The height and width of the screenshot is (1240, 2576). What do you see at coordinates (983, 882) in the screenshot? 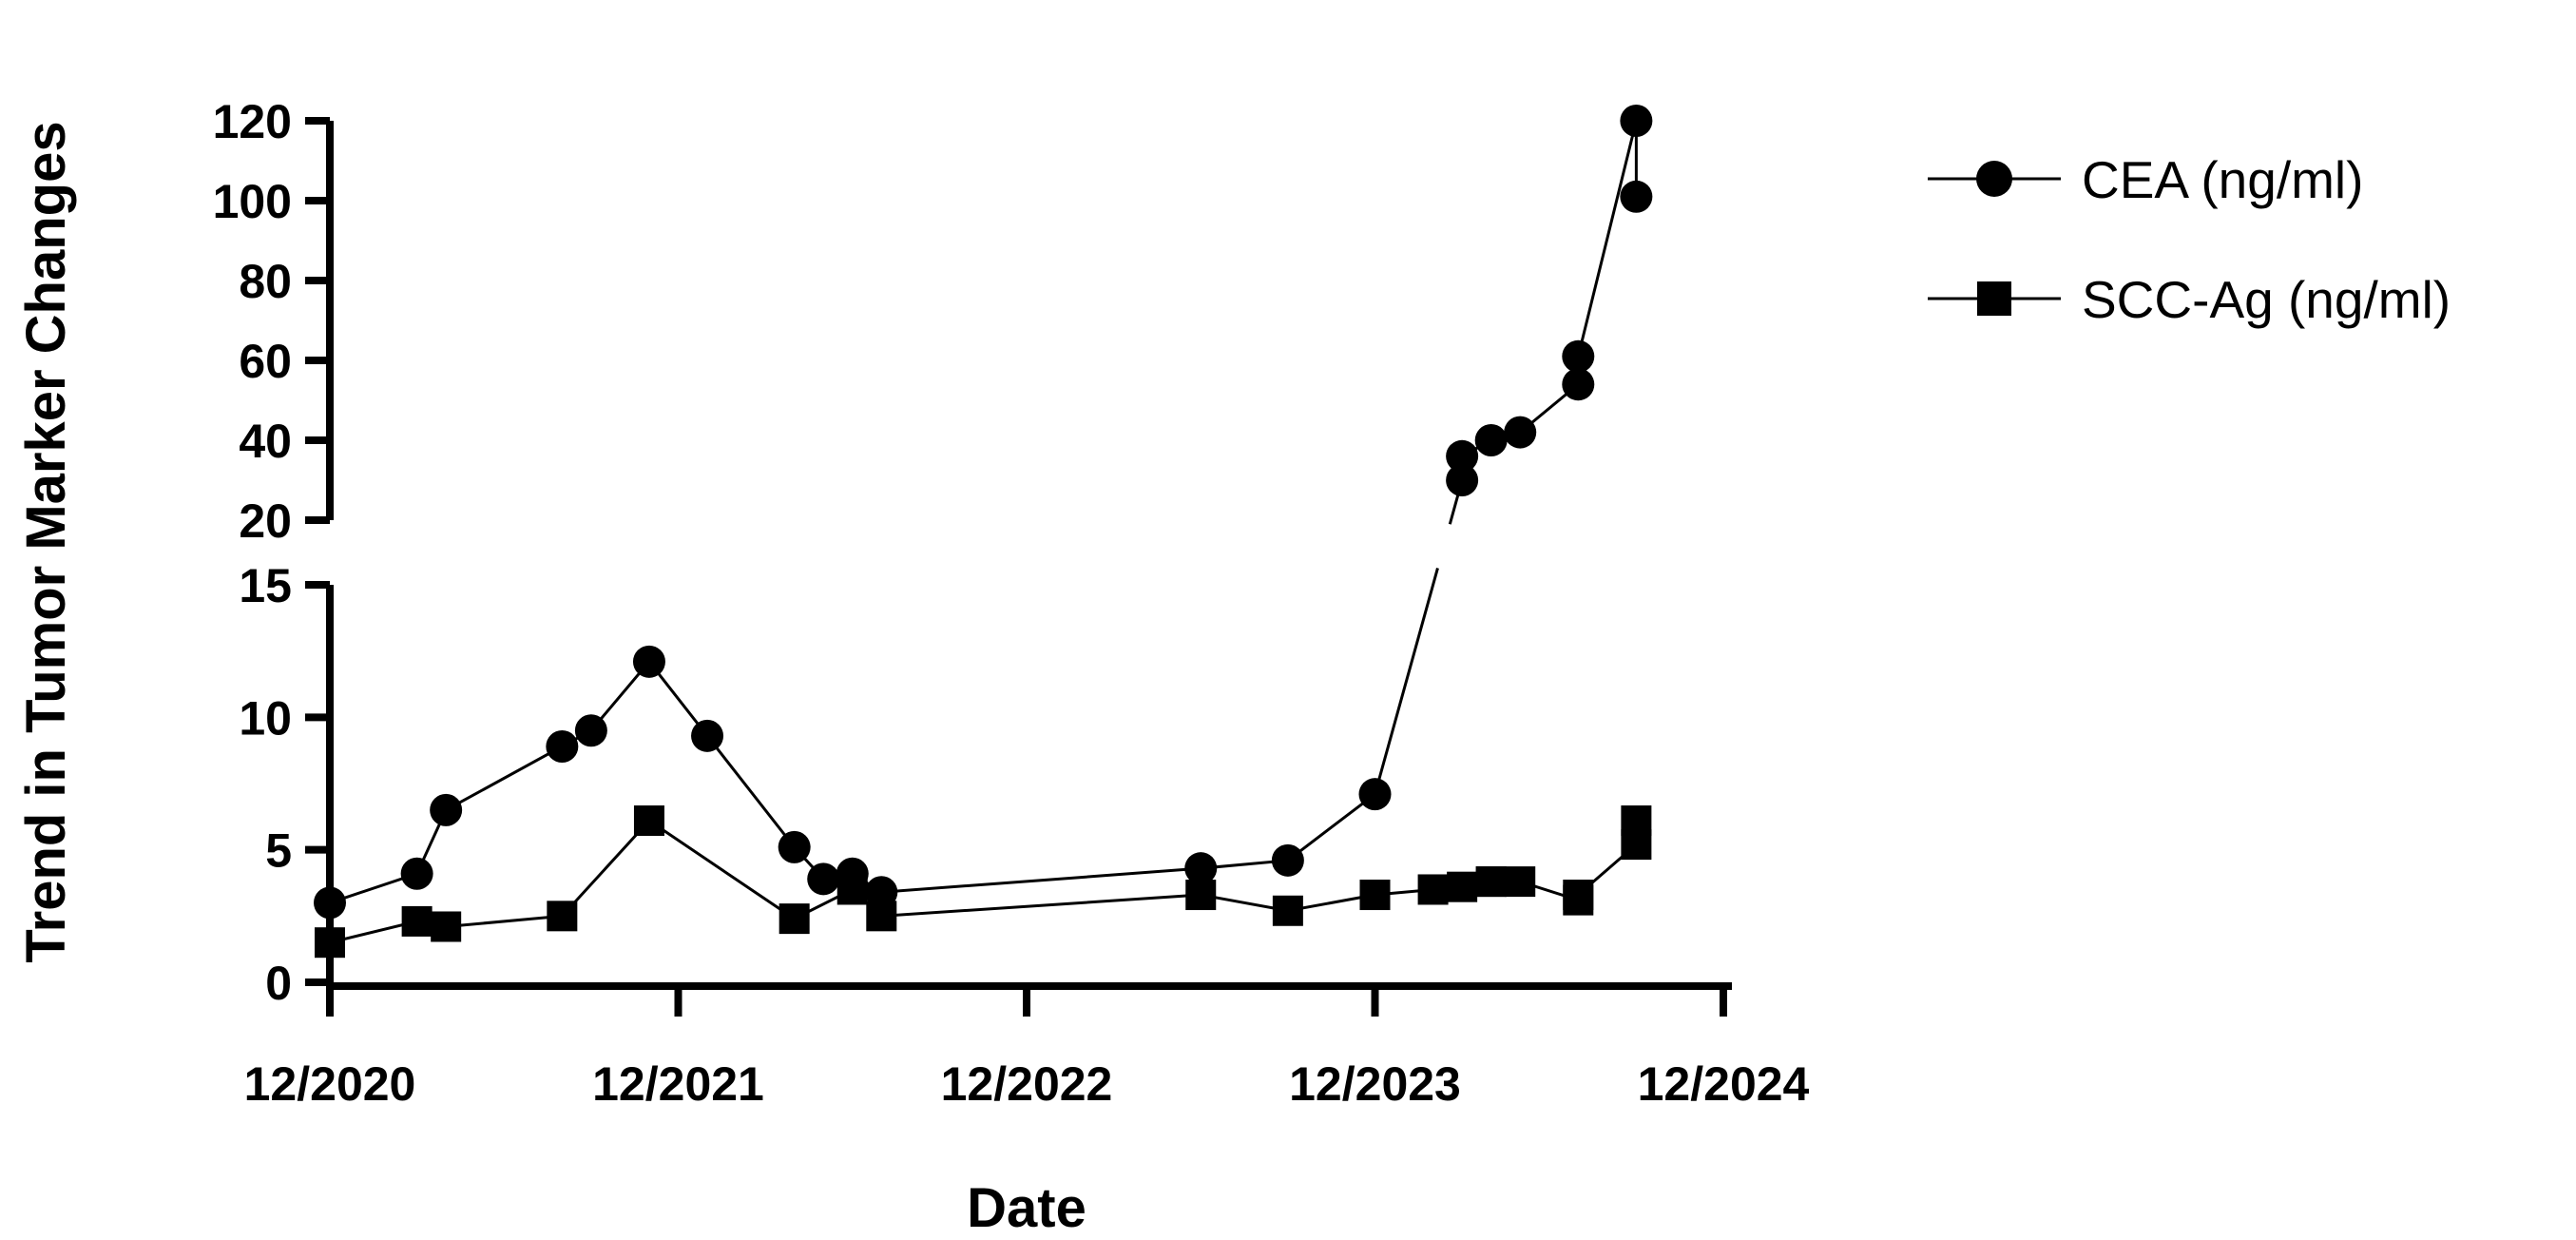
I see `series-scc-ag` at bounding box center [983, 882].